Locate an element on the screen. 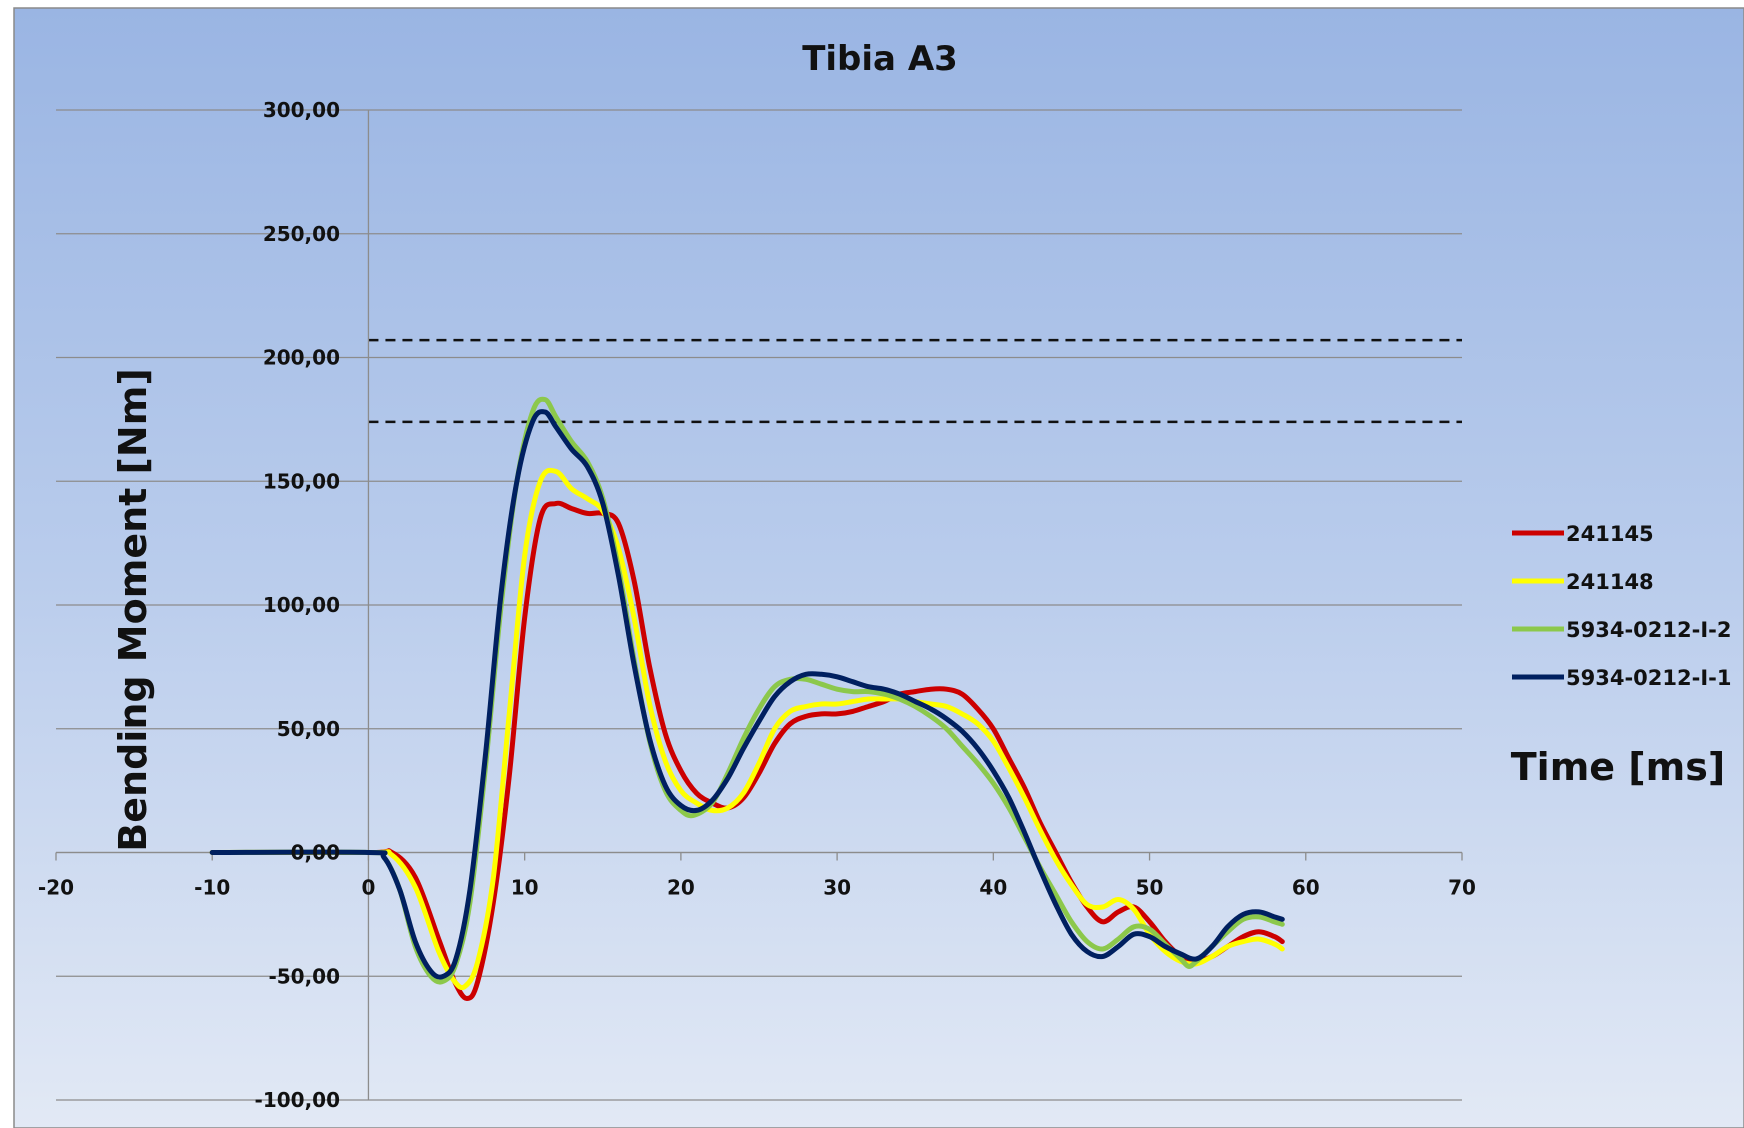 The image size is (1744, 1128). legend-label-3: 5934-0212-I-2 is located at coordinates (1648, 630).